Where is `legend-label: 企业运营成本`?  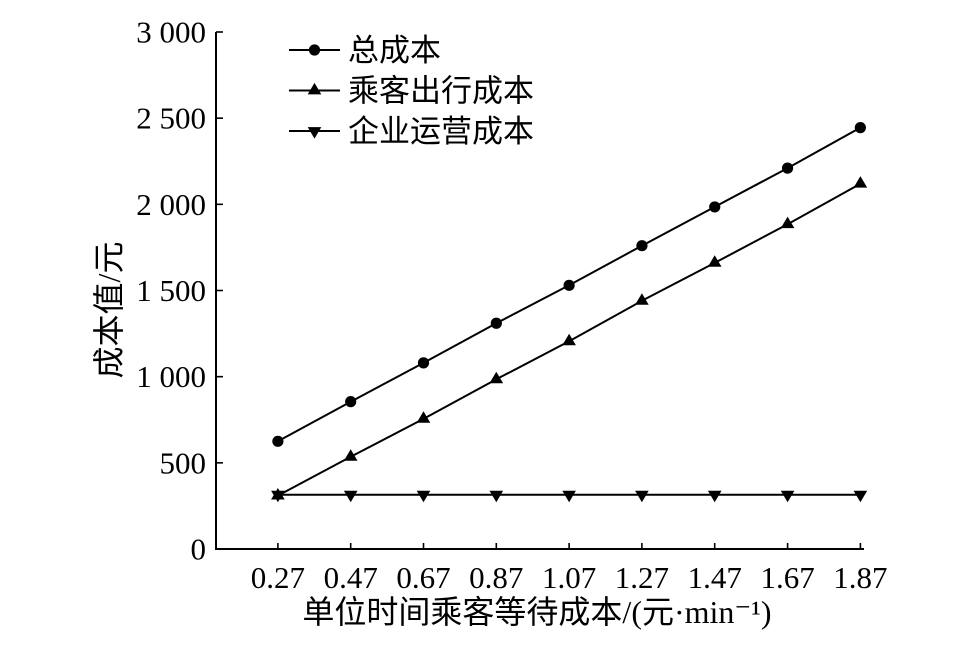
legend-label: 企业运营成本 is located at coordinates (441, 131).